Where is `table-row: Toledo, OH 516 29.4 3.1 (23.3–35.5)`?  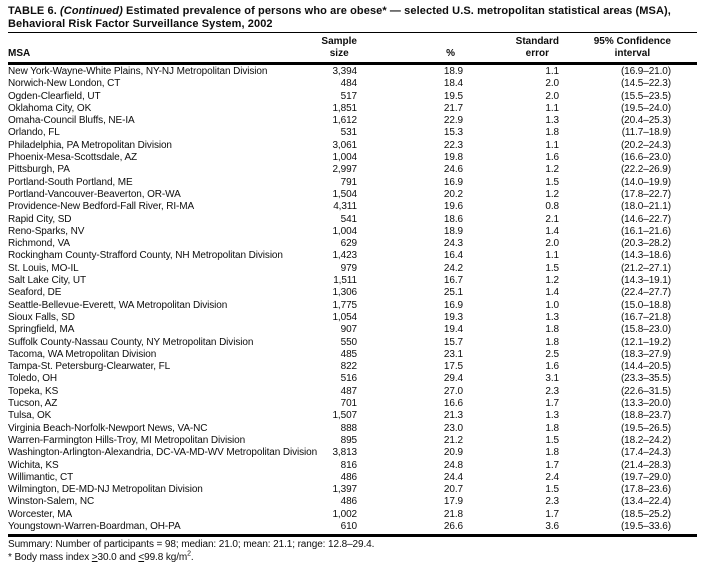
table-row: Toledo, OH 516 29.4 3.1 (23.3–35.5) is located at coordinates (352, 379).